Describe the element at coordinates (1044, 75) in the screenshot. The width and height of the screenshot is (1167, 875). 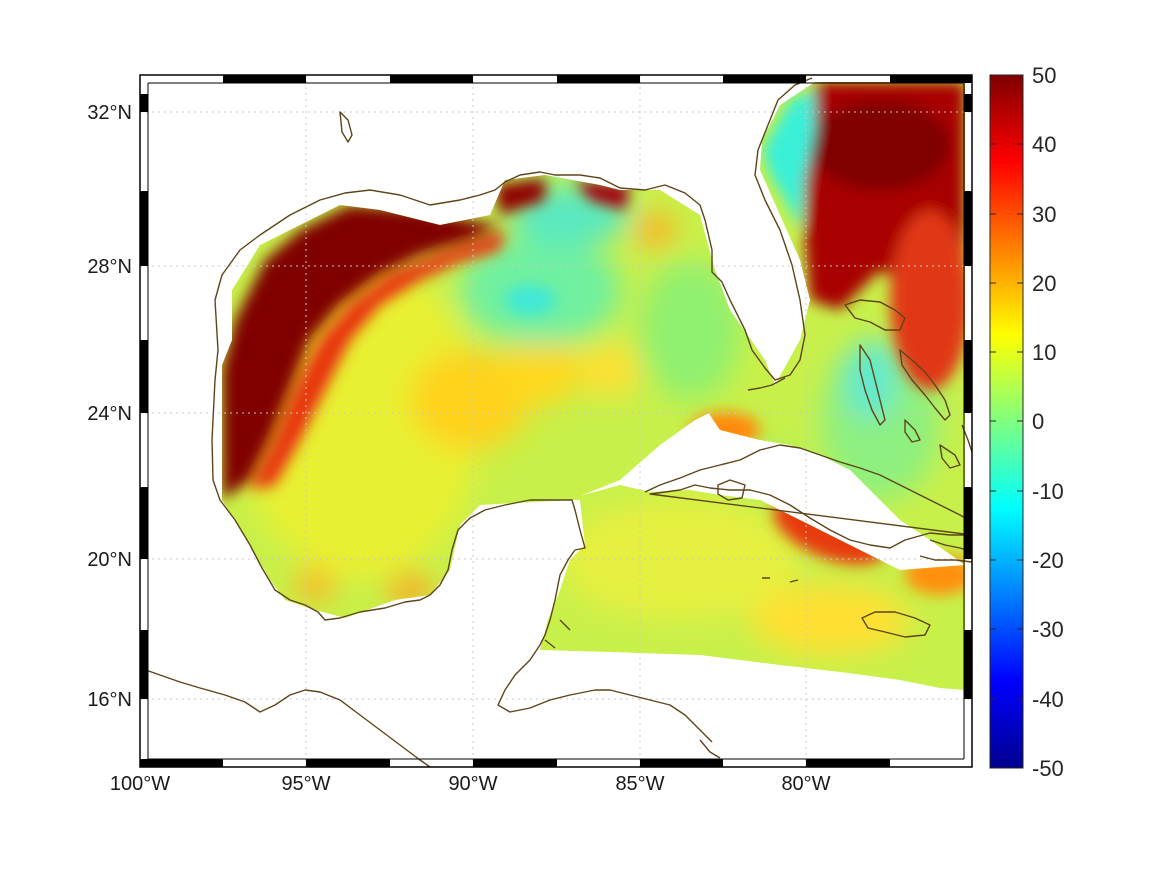
I see `colorbar-label: 50` at that location.